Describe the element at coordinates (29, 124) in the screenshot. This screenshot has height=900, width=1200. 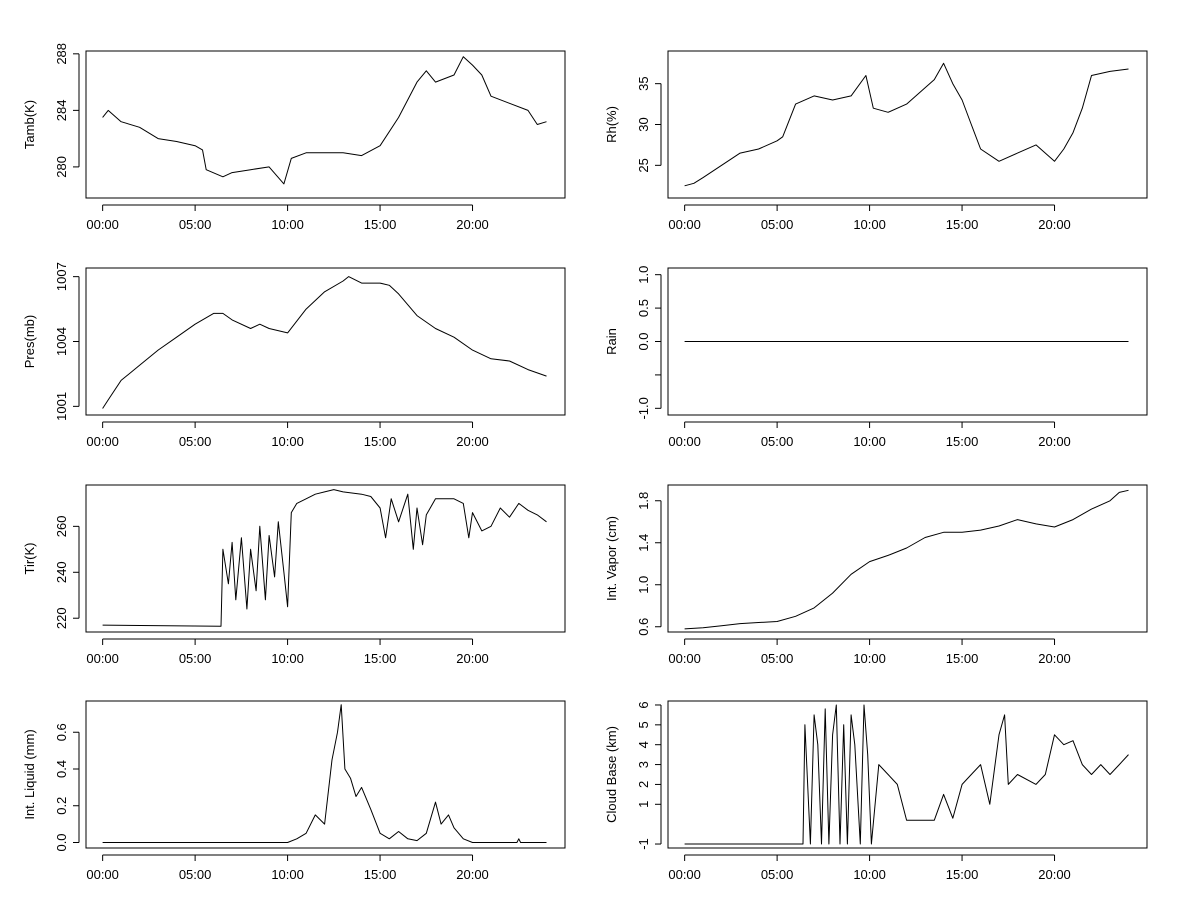
I see `y-axis-title: Tamb(K)` at that location.